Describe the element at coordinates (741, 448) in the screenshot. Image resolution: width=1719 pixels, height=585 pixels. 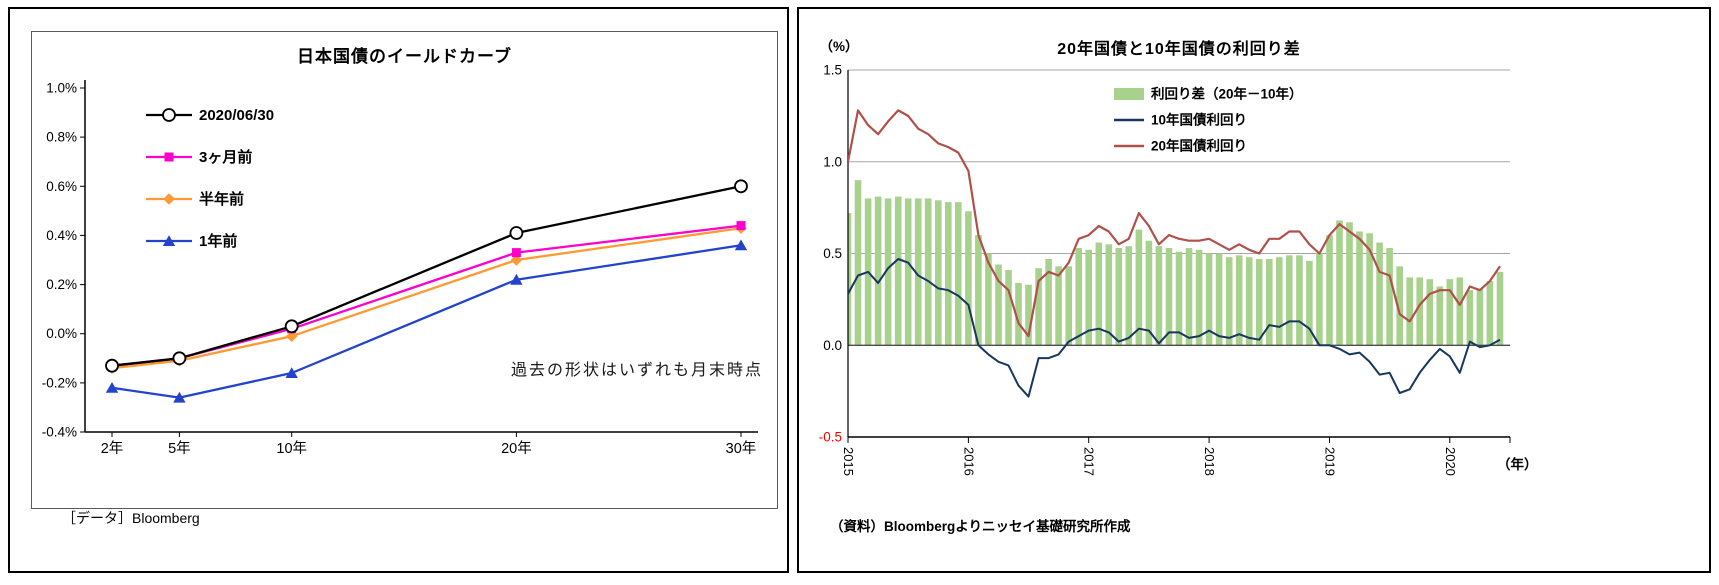
I see `svg-text: 30年` at that location.